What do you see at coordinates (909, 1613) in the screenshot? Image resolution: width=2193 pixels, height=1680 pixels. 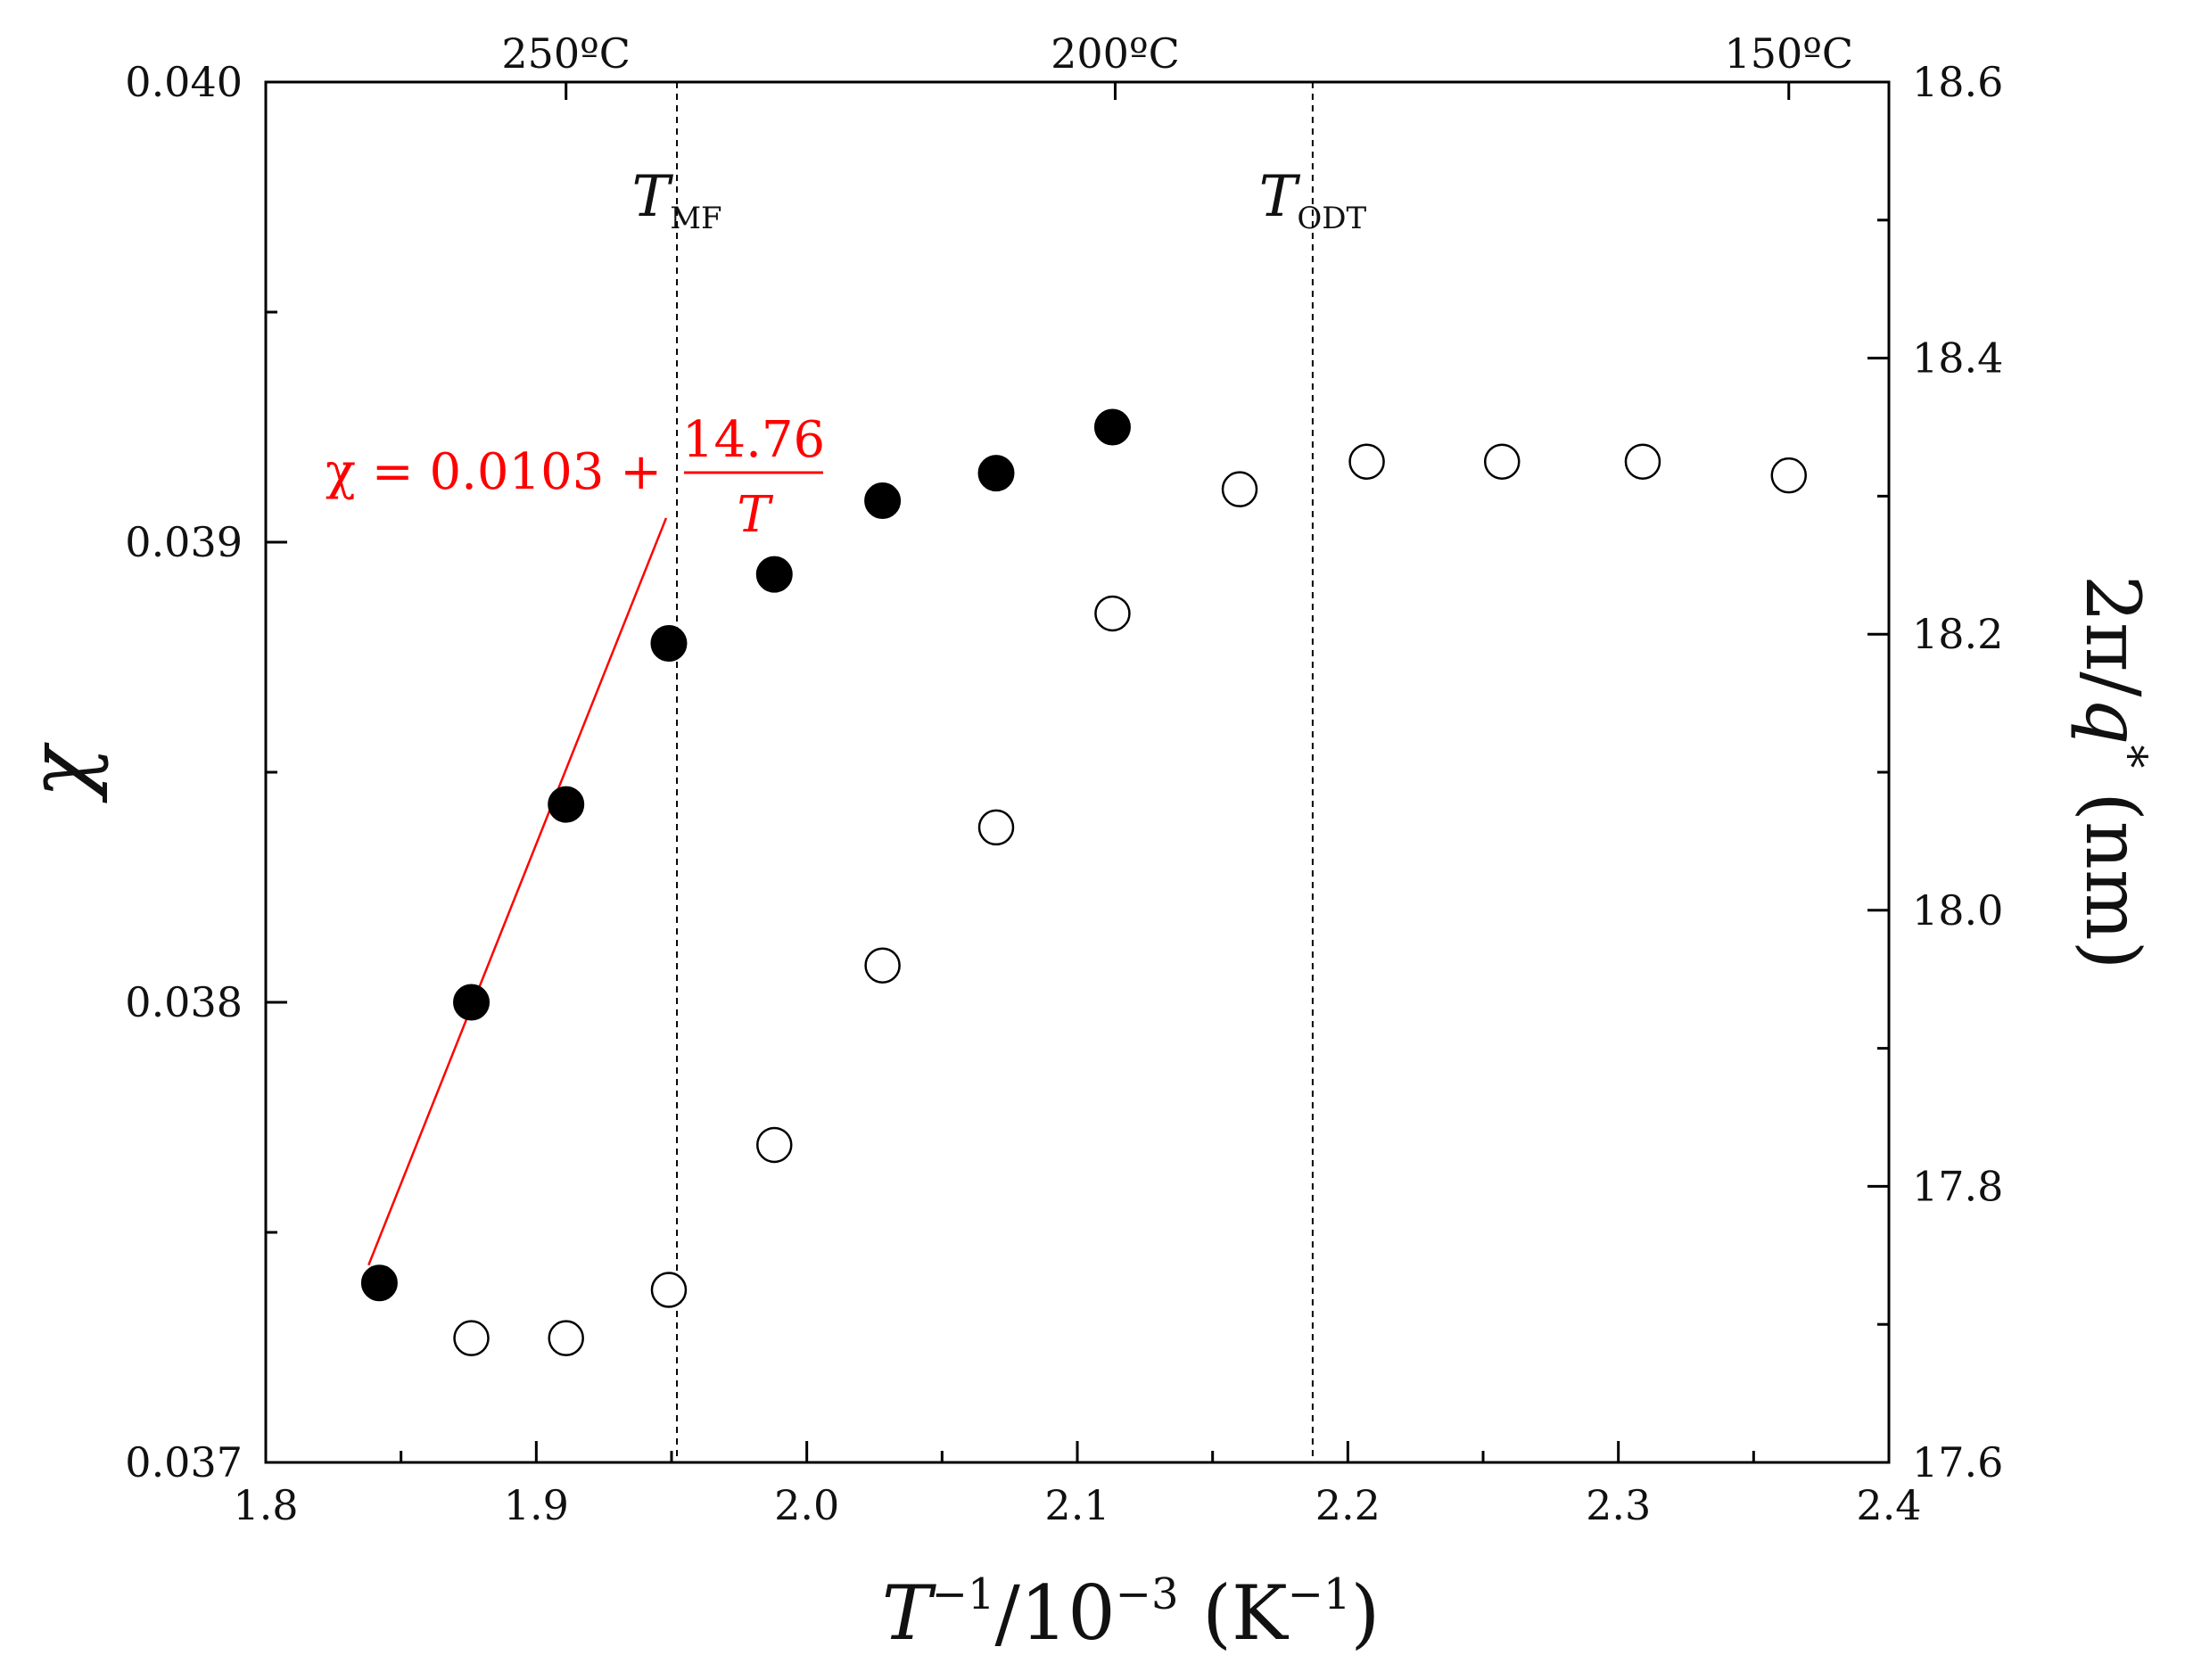 I see `x-axis-title-symbol: T` at bounding box center [909, 1613].